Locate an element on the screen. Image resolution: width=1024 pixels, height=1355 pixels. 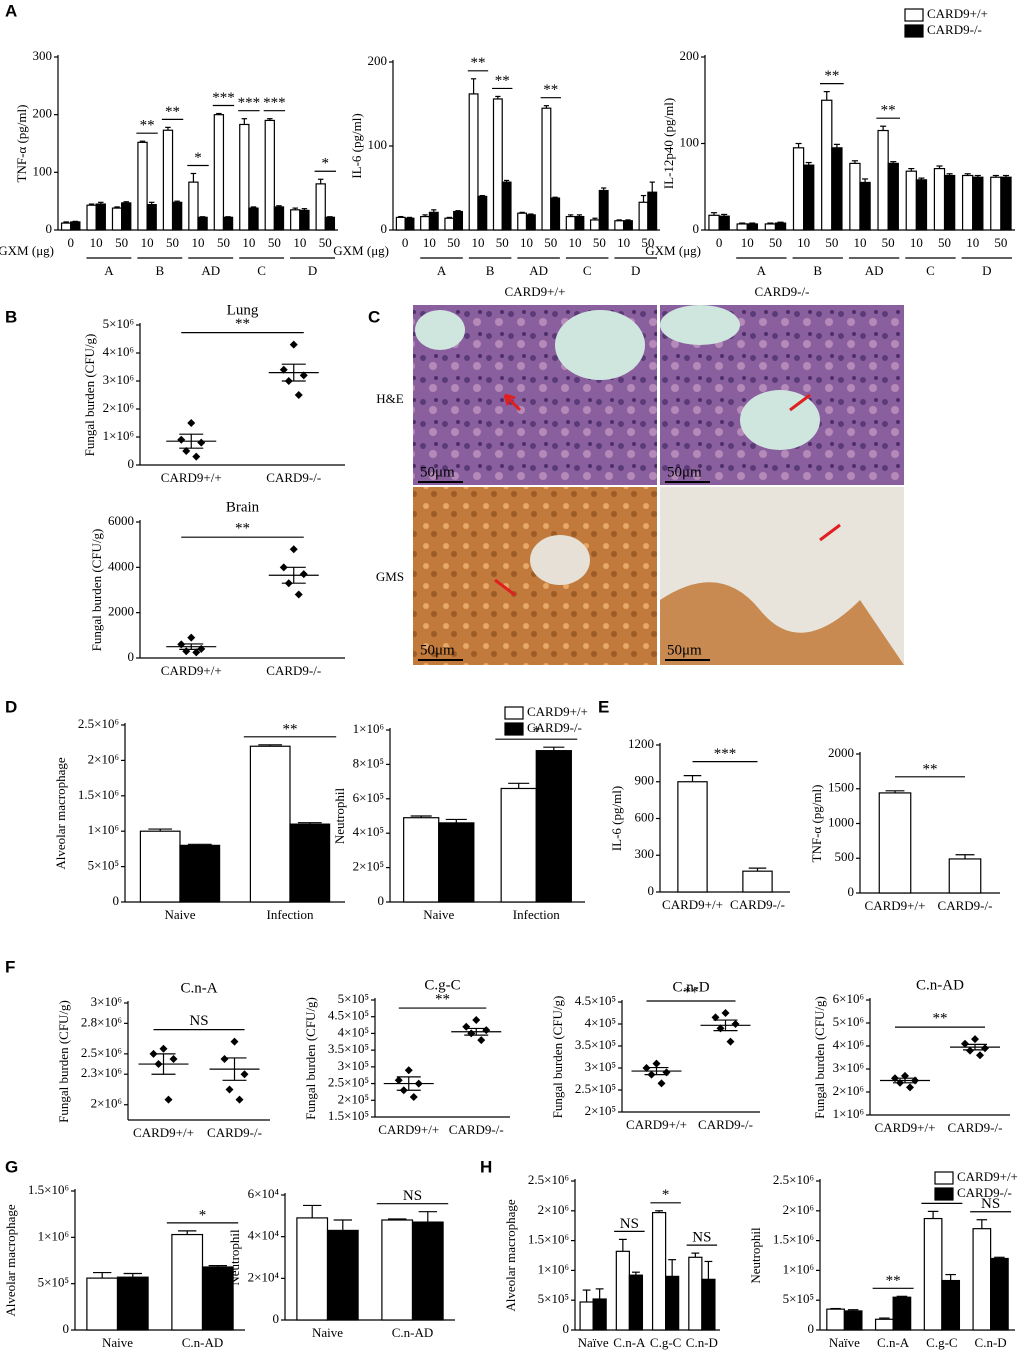
chart-title: C.g-C is located at coordinates (442, 985).